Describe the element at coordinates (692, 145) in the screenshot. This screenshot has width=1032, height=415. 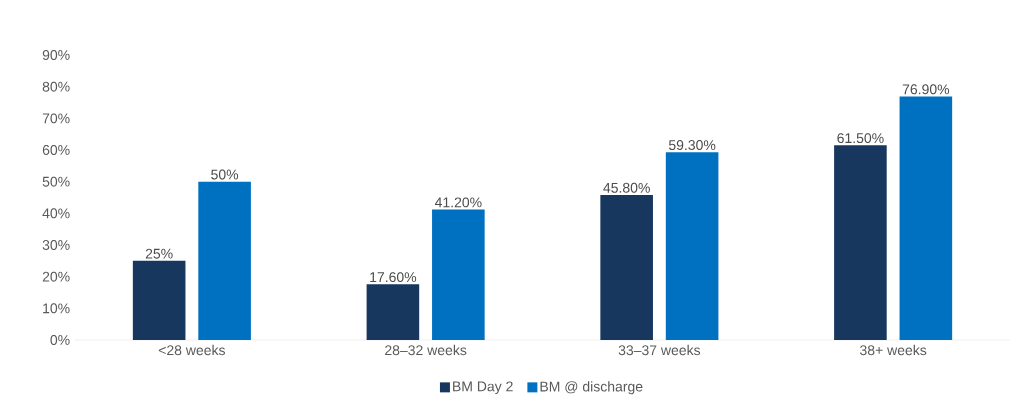
I see `data-label: 59.30%` at that location.